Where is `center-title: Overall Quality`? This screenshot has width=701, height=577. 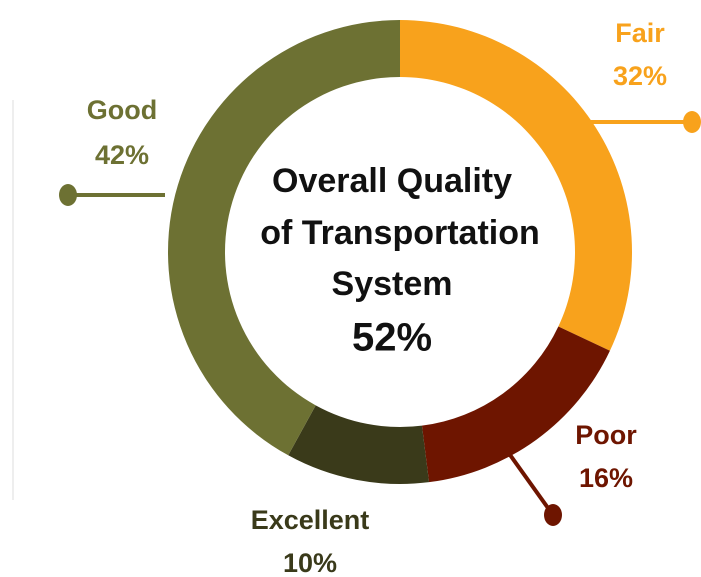
center-title: Overall Quality is located at coordinates (392, 181).